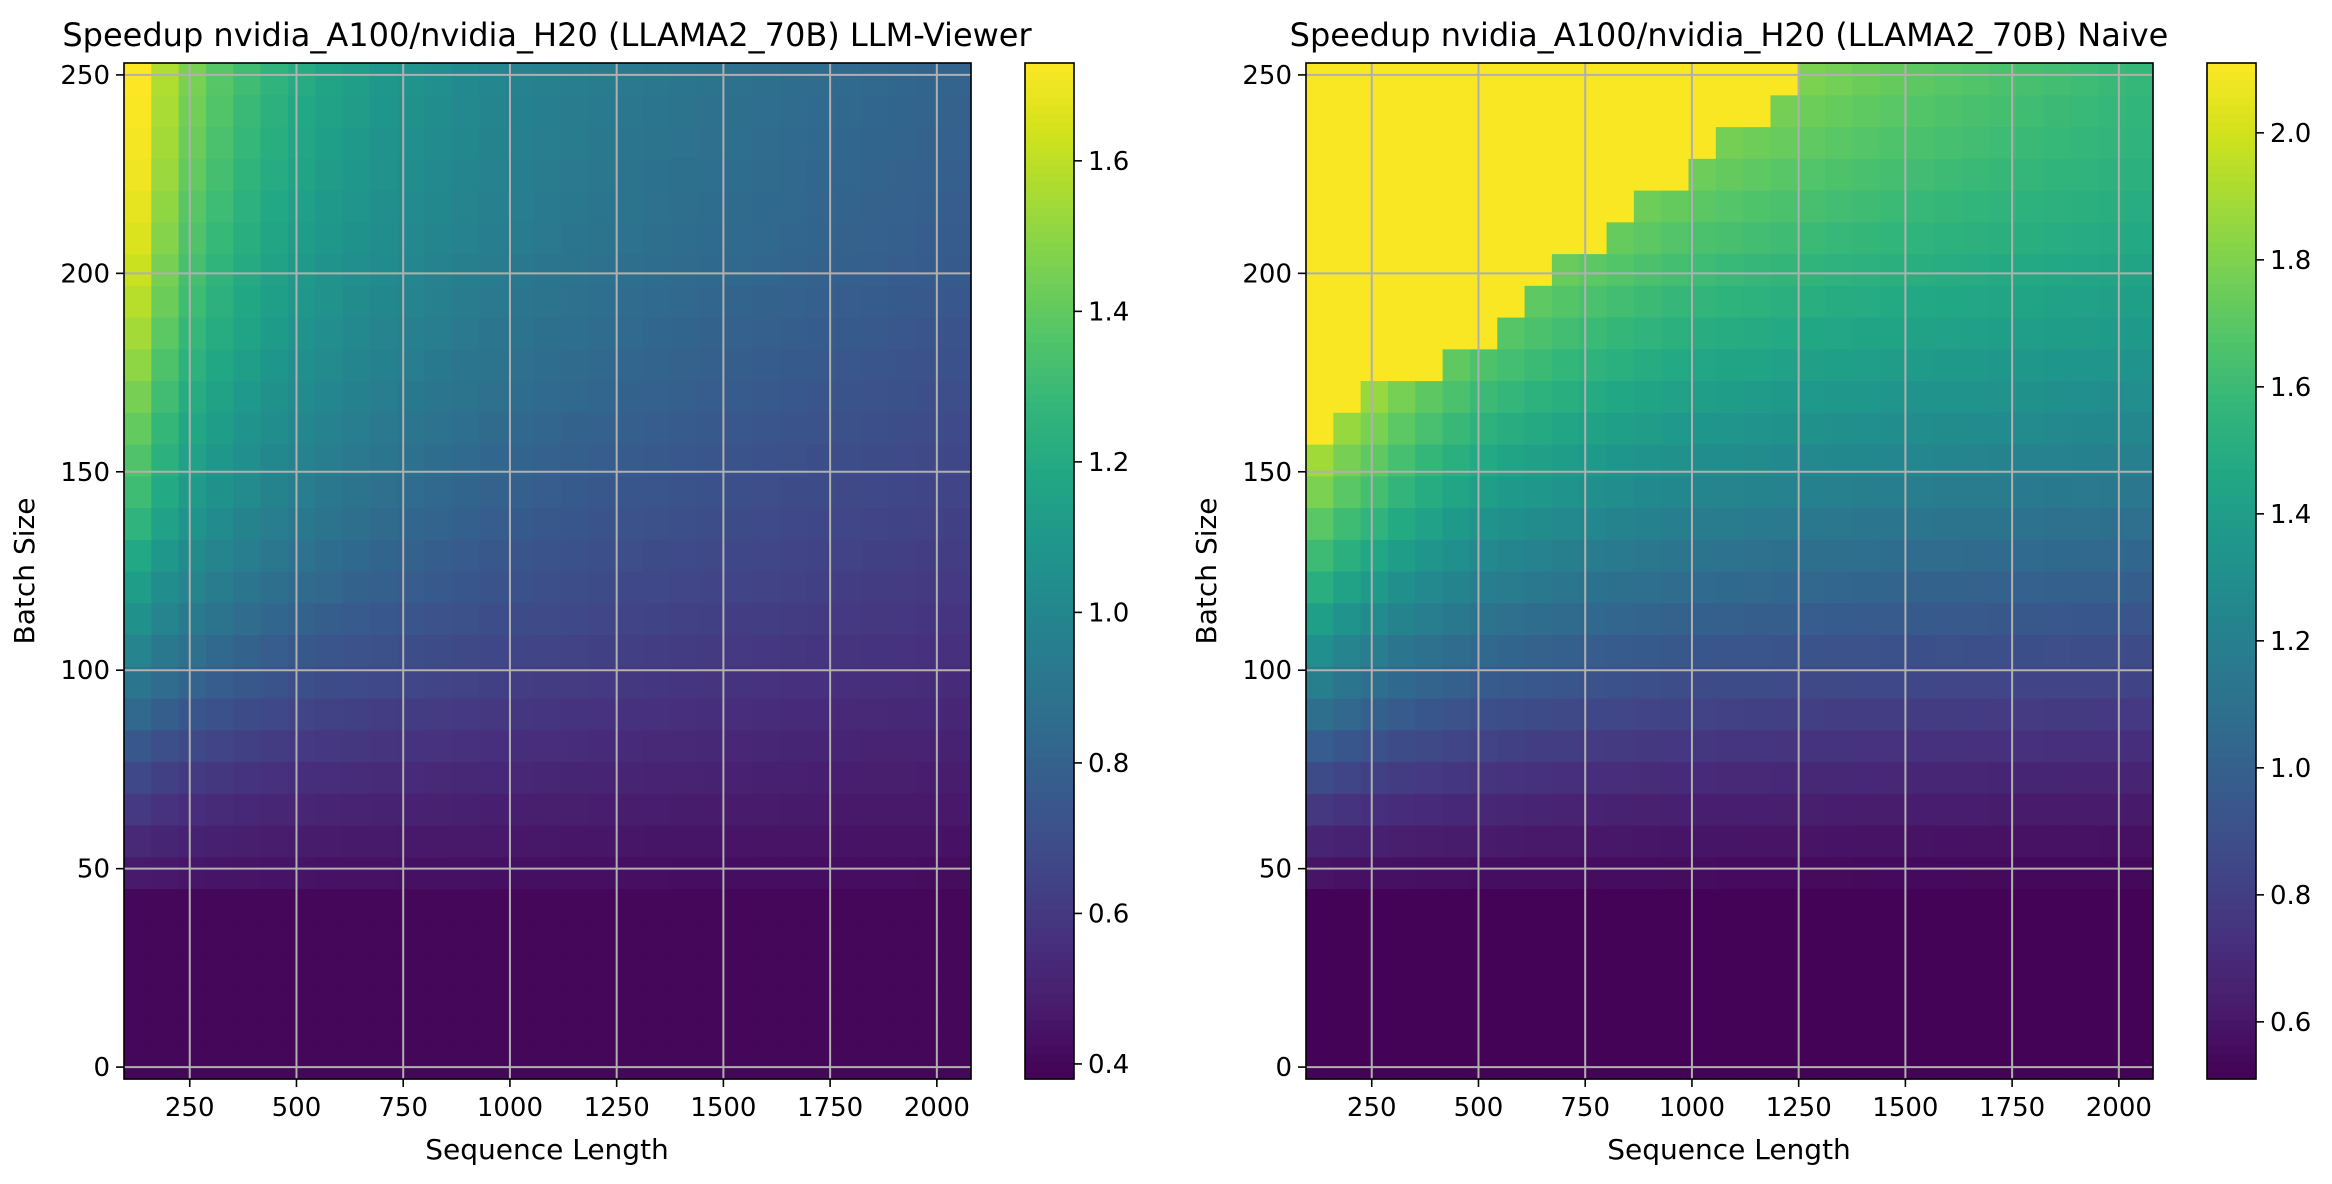 The width and height of the screenshot is (2332, 1184). Describe the element at coordinates (1749, 1101) in the screenshot. I see `x-axis-ticks: 250 500 750 1000 1250 1500 1750 2000` at that location.